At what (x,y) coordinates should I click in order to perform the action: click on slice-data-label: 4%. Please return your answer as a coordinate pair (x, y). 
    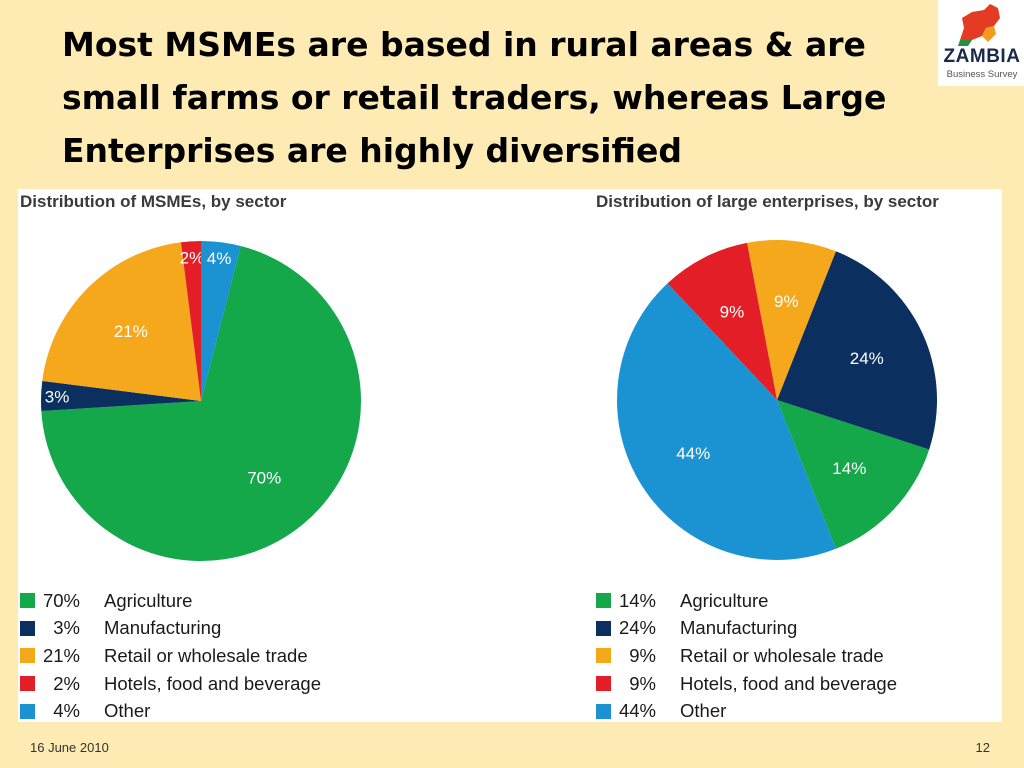
    Looking at the image, I should click on (219, 258).